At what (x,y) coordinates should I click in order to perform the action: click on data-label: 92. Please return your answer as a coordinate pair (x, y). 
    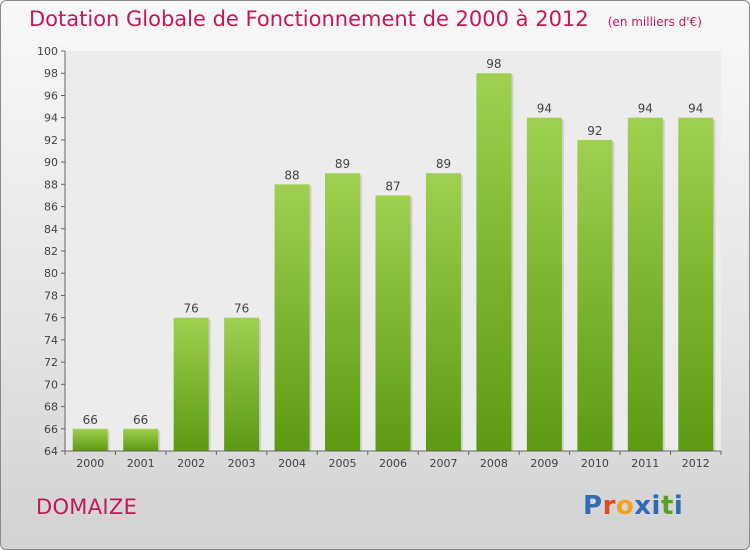
    Looking at the image, I should click on (594, 131).